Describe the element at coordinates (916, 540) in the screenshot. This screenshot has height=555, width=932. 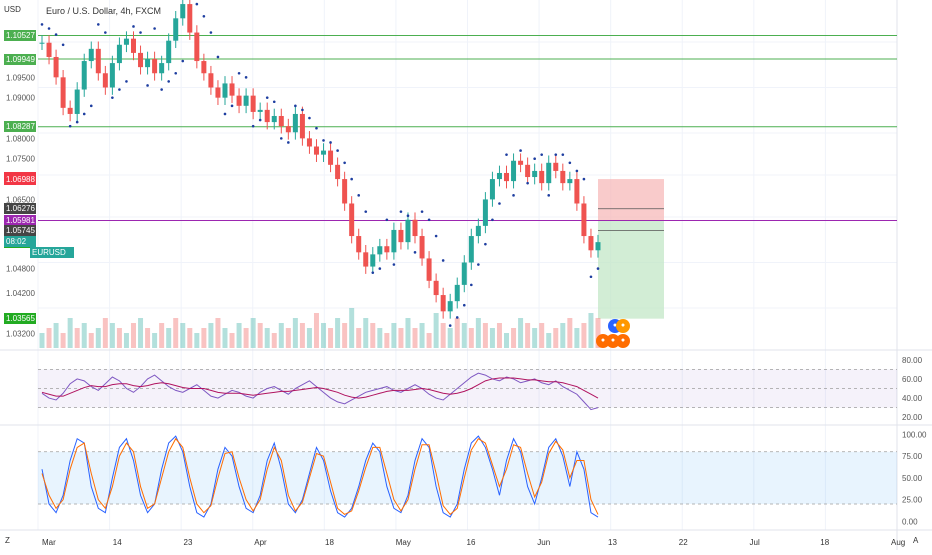
I see `footer-right-label: A` at that location.